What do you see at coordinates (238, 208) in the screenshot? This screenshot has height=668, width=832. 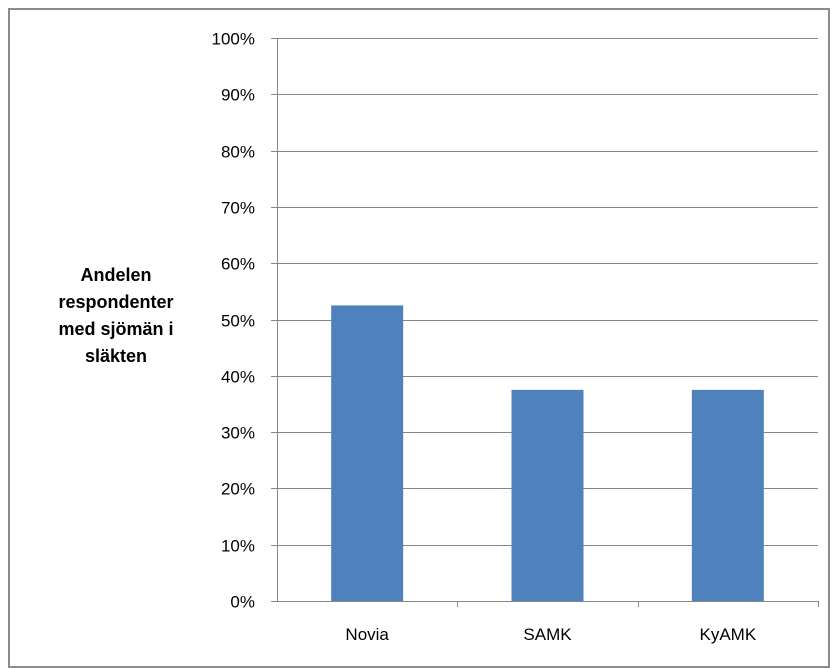 I see `y-tick-label: 70%` at bounding box center [238, 208].